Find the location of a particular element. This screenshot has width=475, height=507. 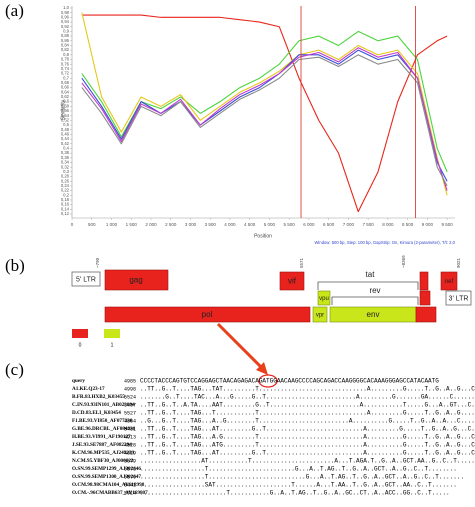

sequence-start: 5481 is located at coordinates (130, 429).